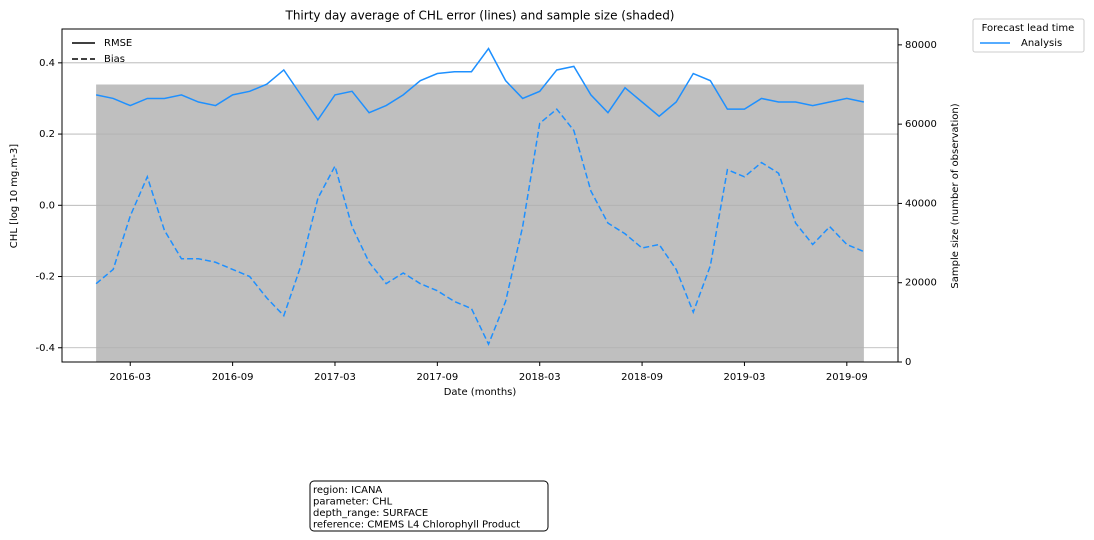 The image size is (1094, 540). I want to click on annotation-line: depth_range: SURFACE, so click(370, 513).